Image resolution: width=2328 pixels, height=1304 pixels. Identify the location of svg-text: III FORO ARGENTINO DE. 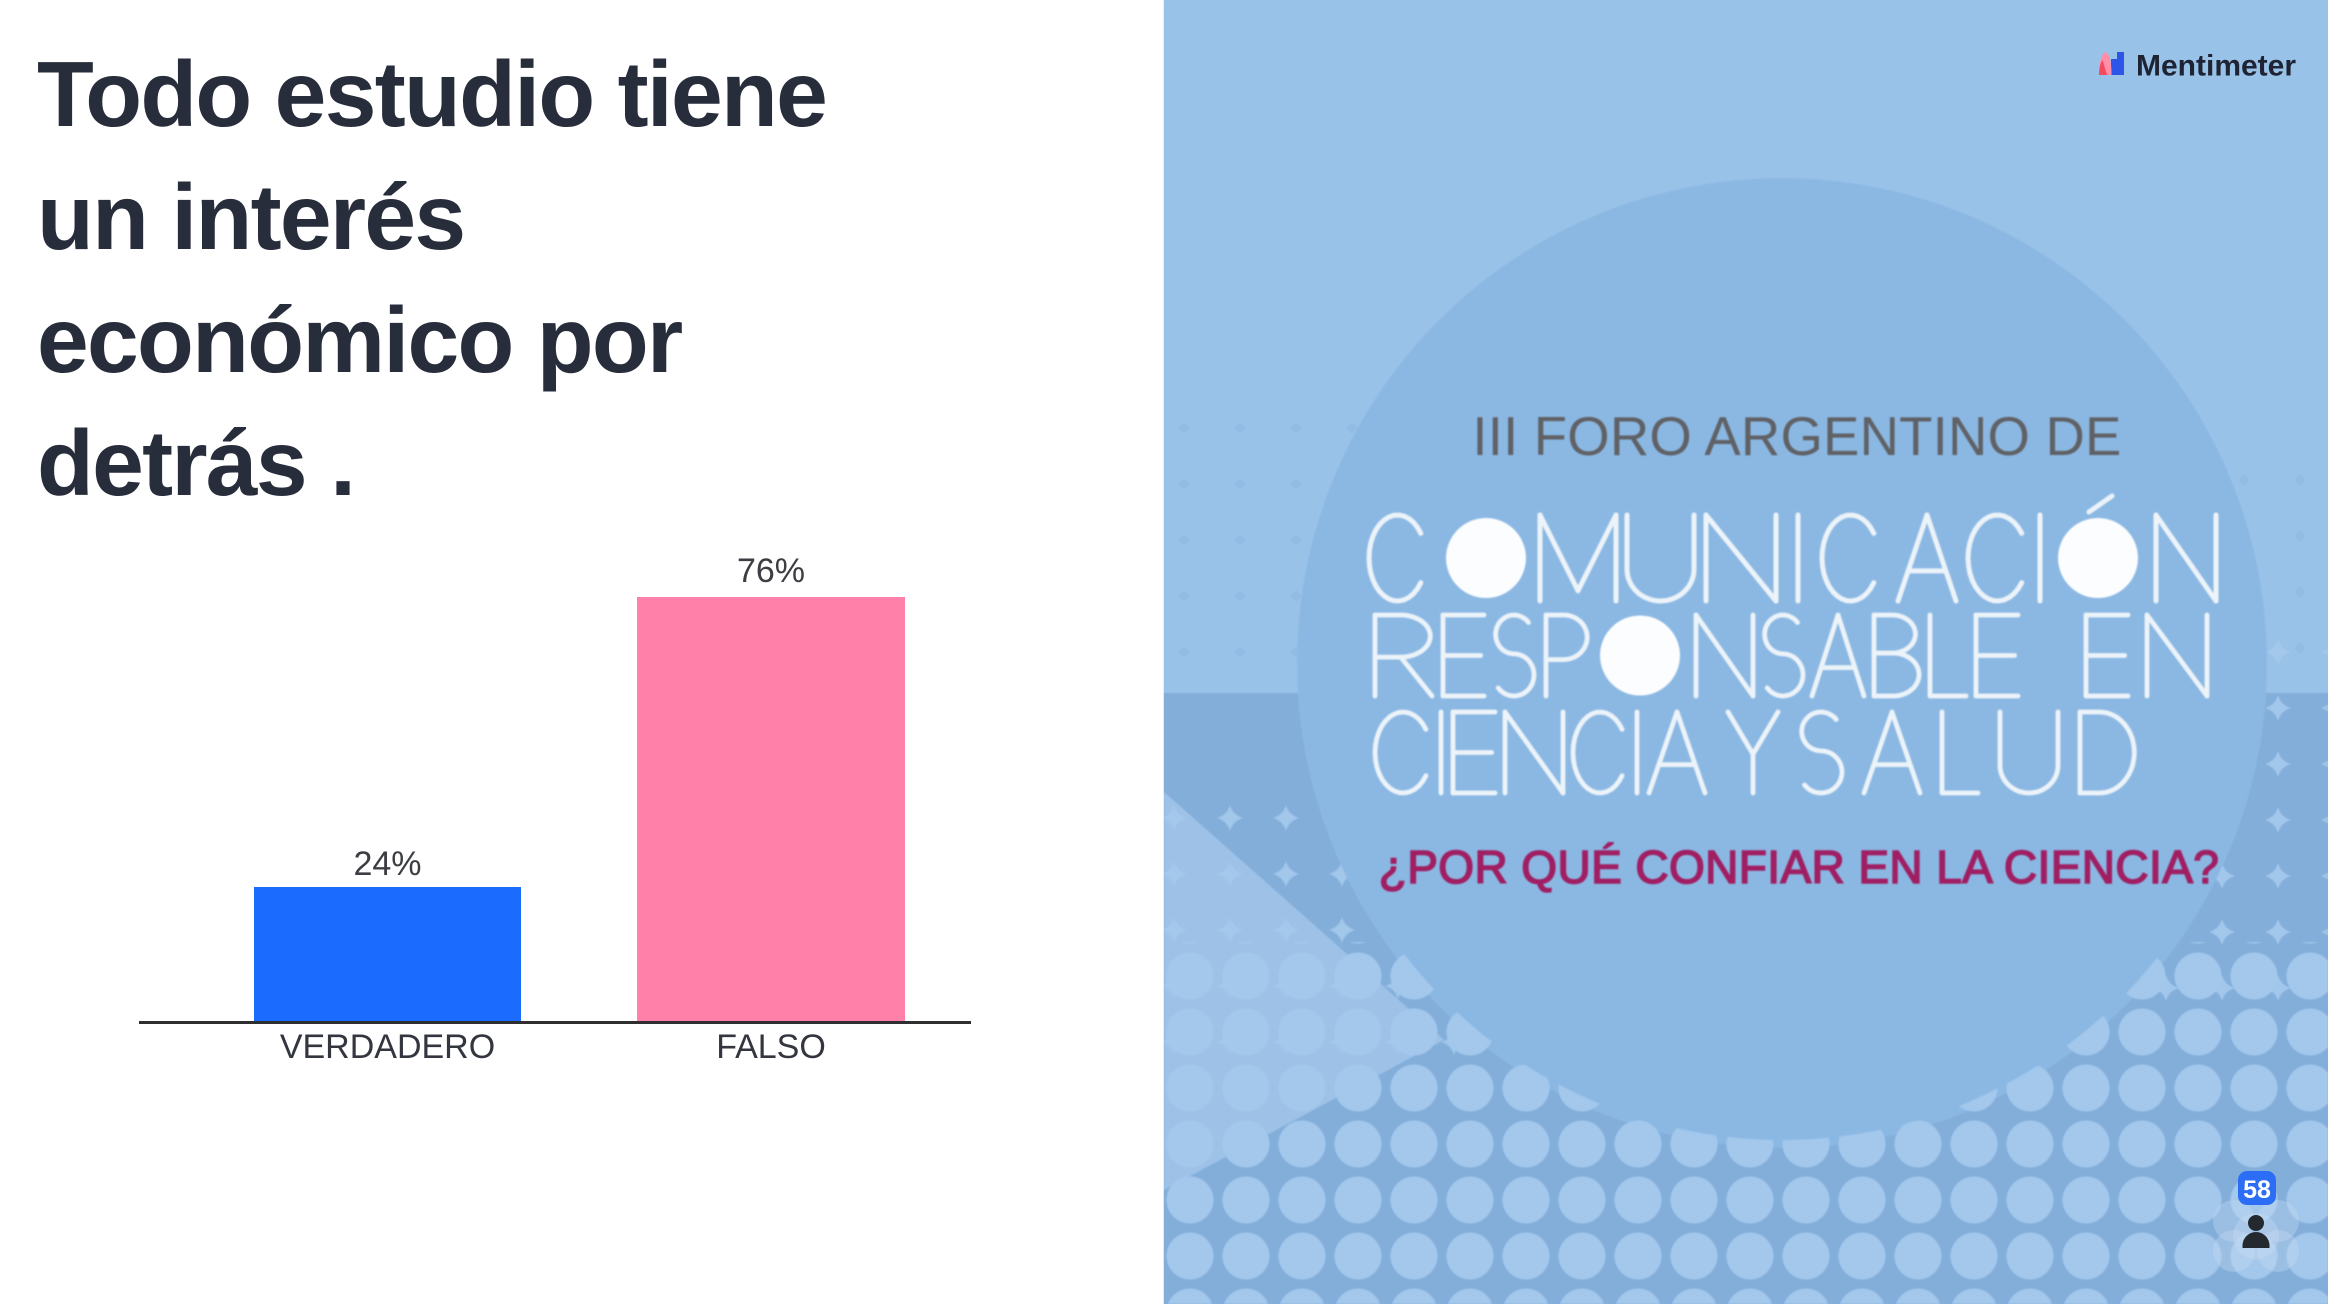
(1796, 436).